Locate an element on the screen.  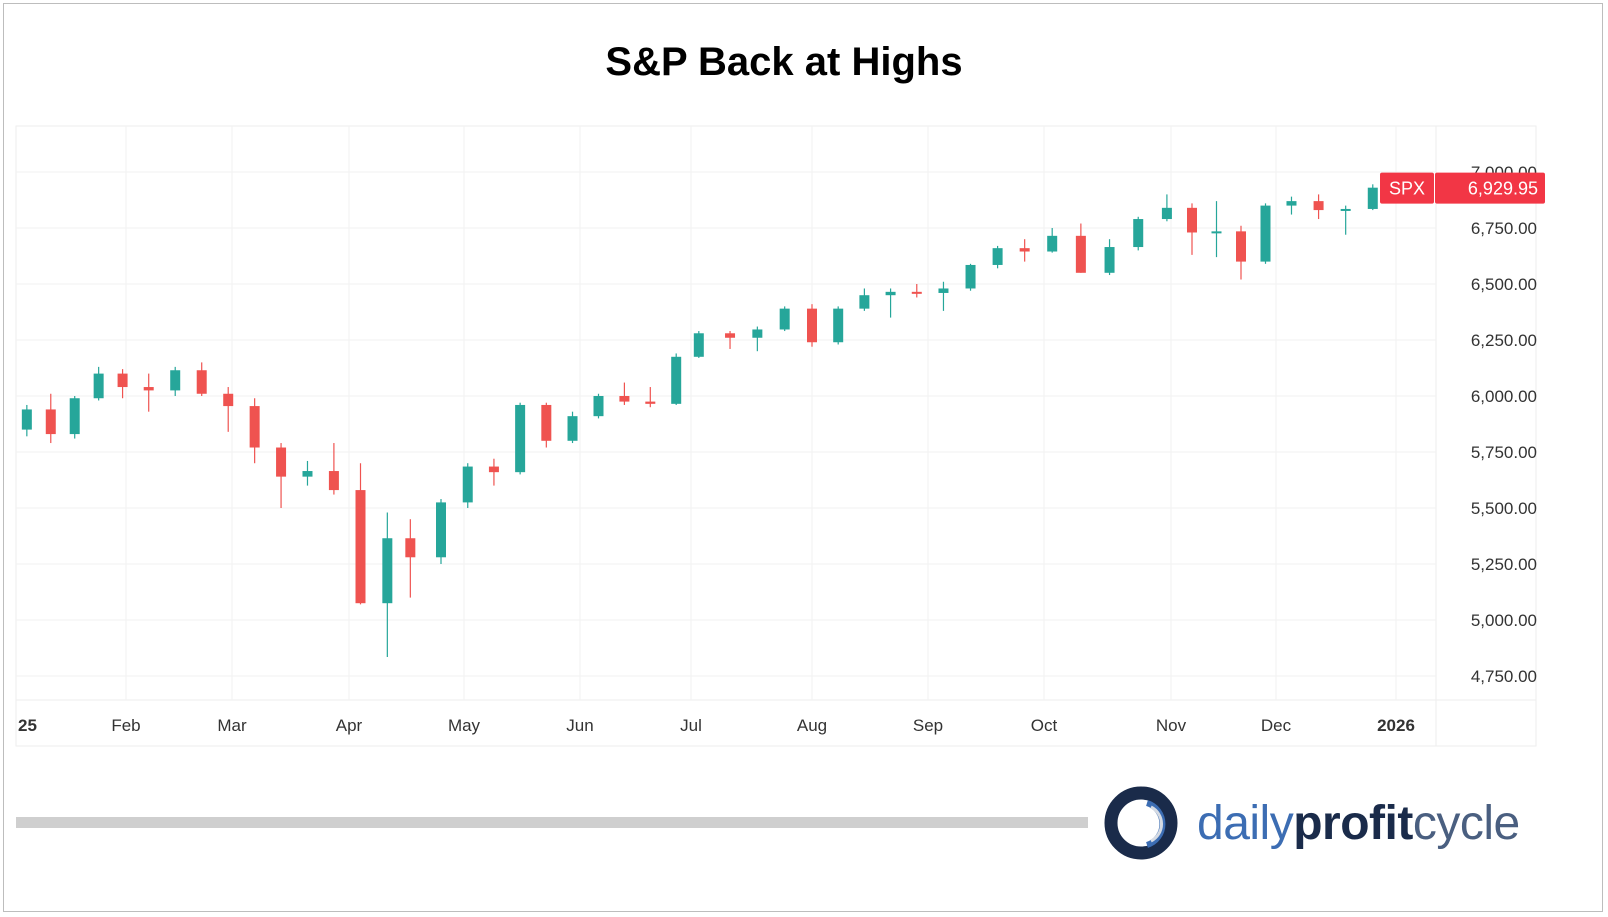
y-tick-label: 6,250.00 is located at coordinates (1504, 340).